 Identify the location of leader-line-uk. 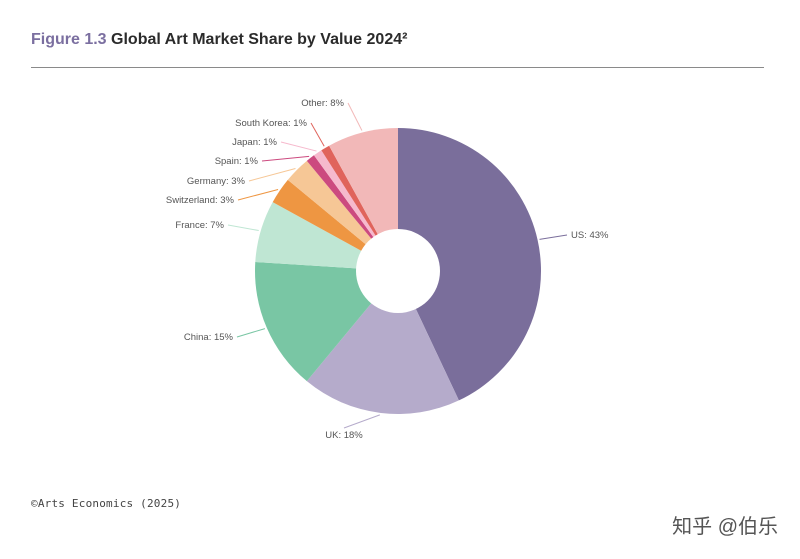
(361, 421).